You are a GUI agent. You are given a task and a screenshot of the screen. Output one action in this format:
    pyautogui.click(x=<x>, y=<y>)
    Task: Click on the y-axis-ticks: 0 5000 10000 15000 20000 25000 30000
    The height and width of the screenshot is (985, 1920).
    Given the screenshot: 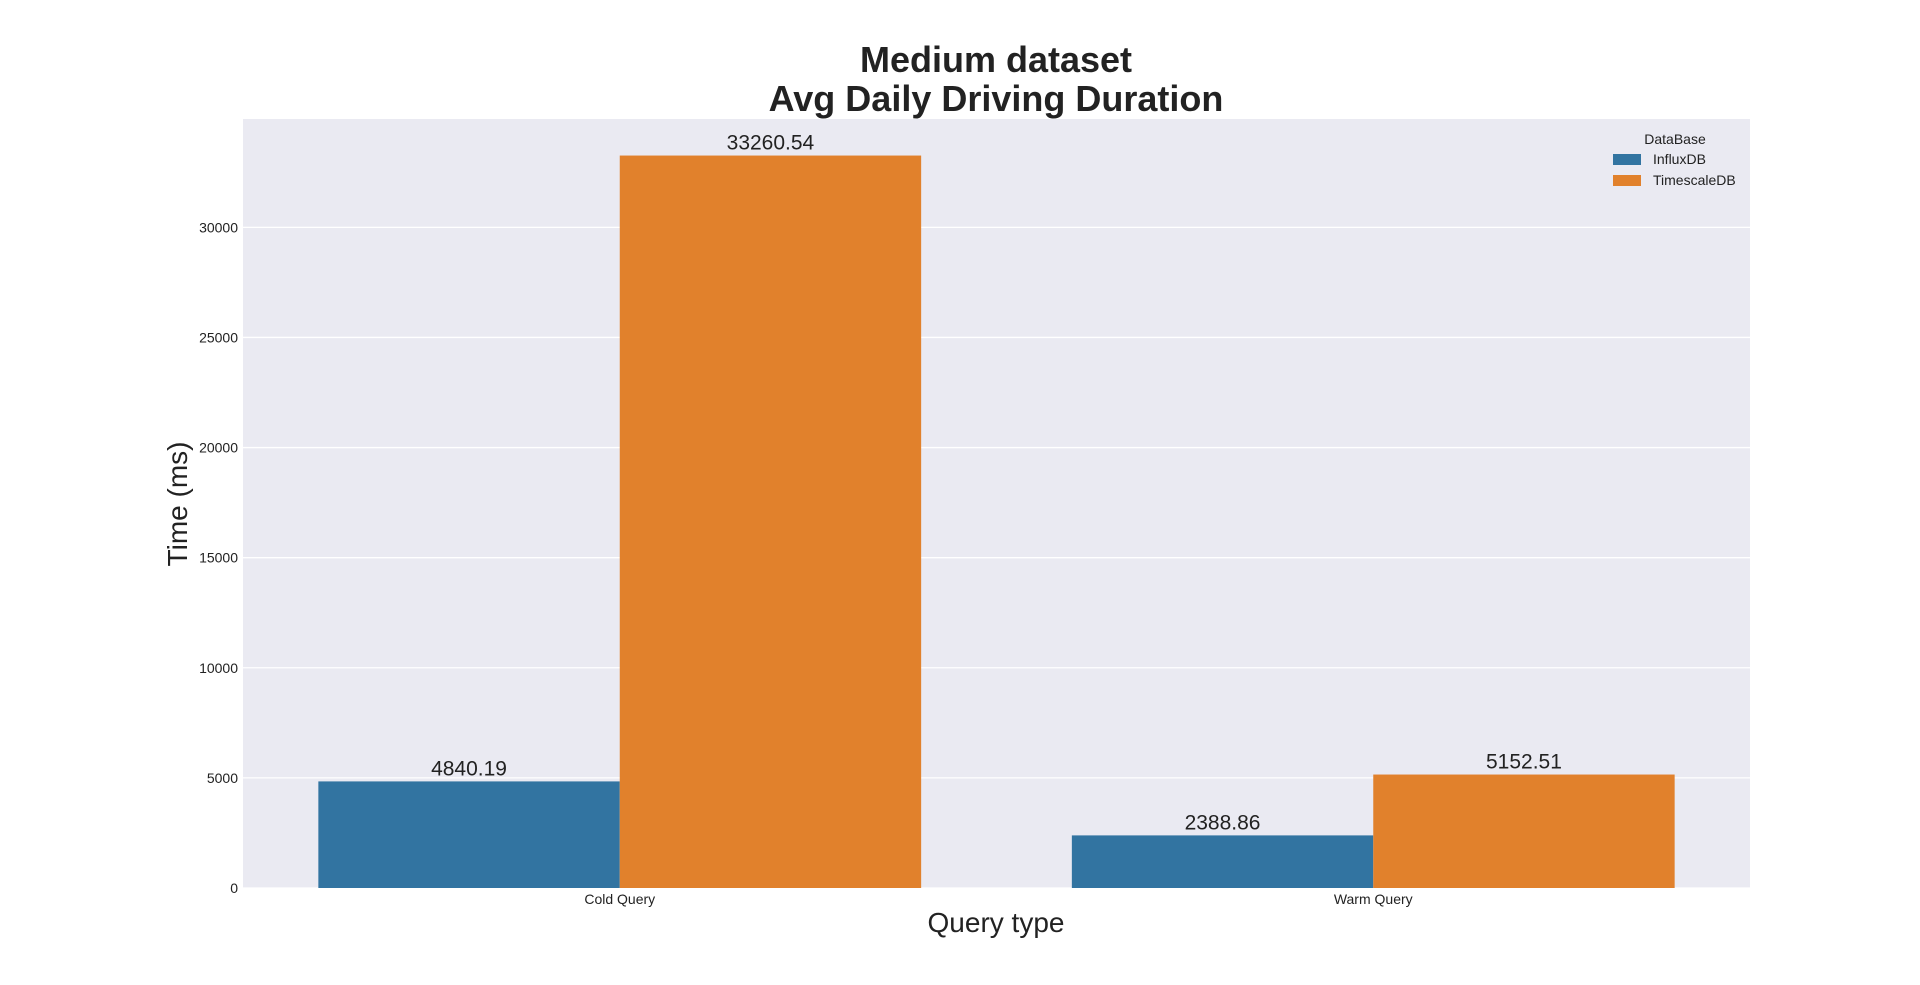 What is the action you would take?
    pyautogui.click(x=218, y=557)
    